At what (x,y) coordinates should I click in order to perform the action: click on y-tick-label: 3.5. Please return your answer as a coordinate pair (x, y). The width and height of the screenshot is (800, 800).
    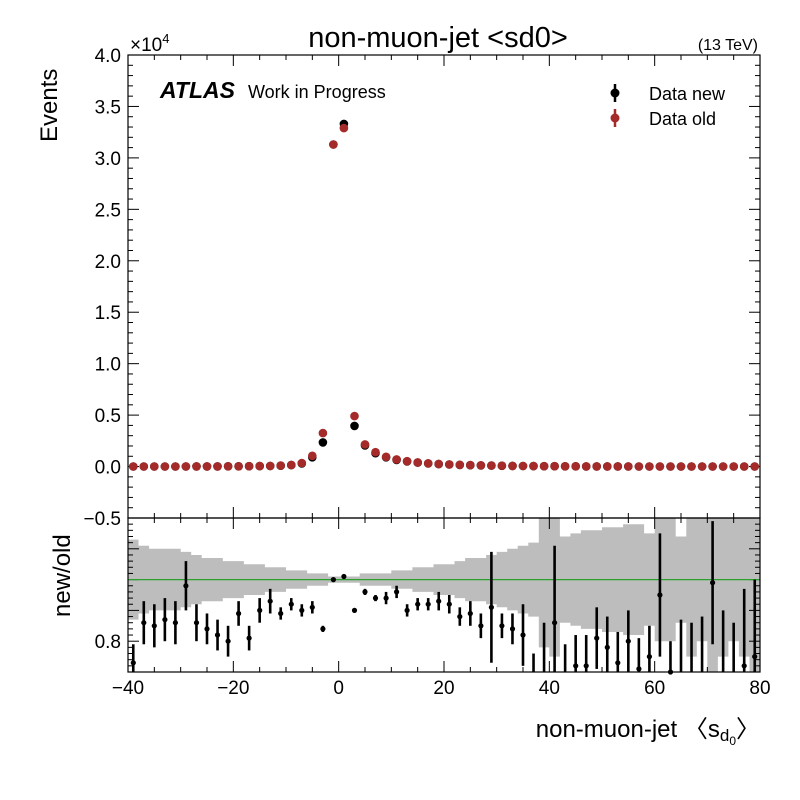
    Looking at the image, I should click on (108, 107).